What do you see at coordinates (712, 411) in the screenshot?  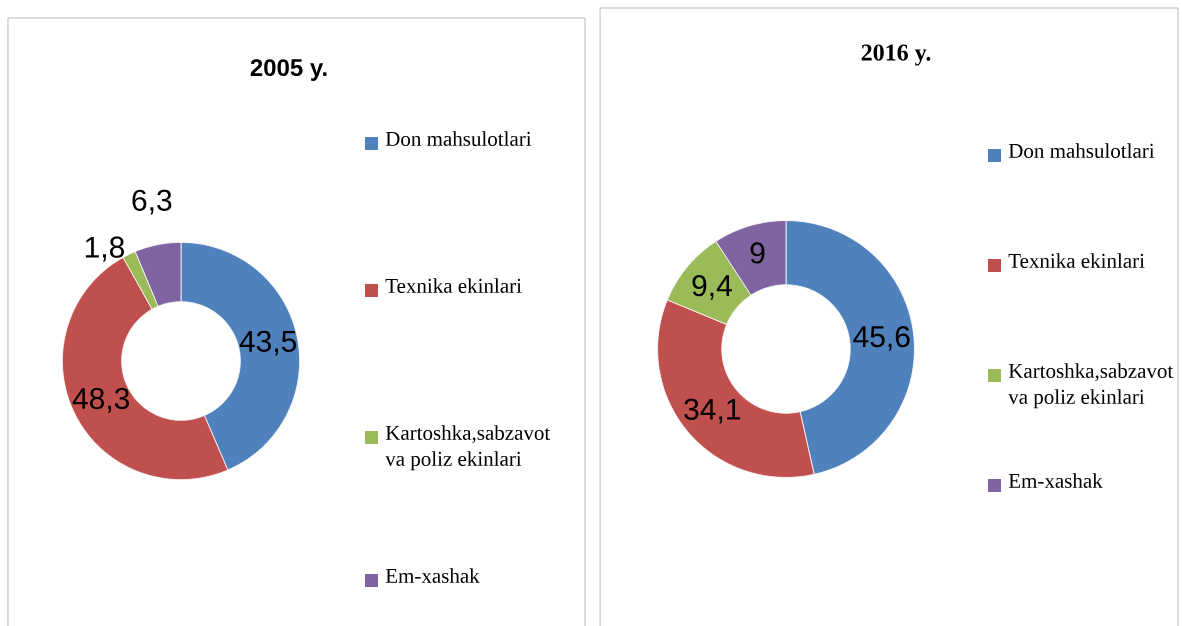 I see `data-label: 34,1` at bounding box center [712, 411].